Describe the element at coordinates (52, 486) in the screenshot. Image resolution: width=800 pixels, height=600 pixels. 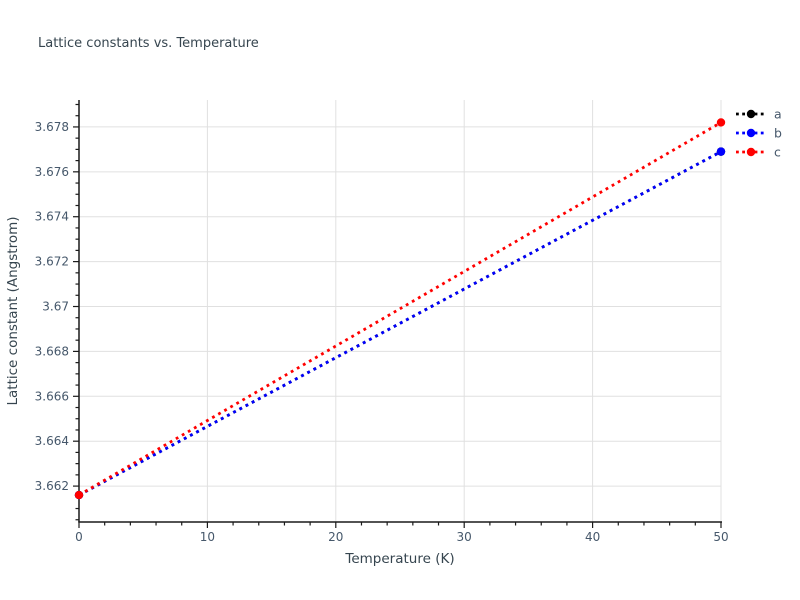
I see `y-tick-label: 3.662` at that location.